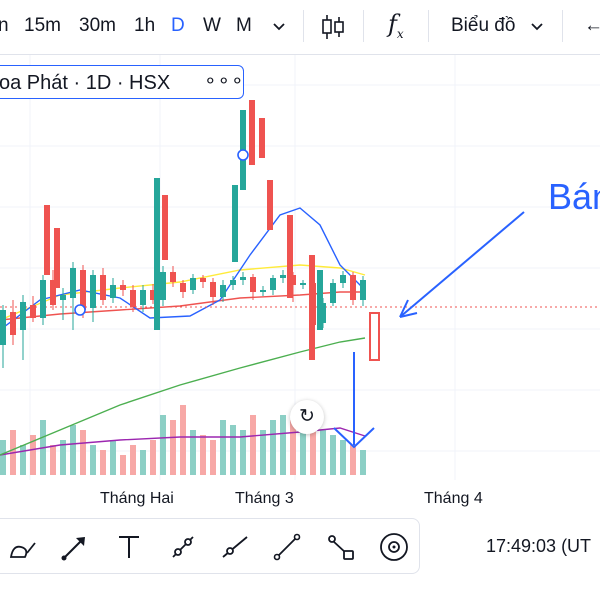 The height and width of the screenshot is (600, 600). What do you see at coordinates (592, 25) in the screenshot?
I see `back-arrow-icon: ←` at bounding box center [592, 25].